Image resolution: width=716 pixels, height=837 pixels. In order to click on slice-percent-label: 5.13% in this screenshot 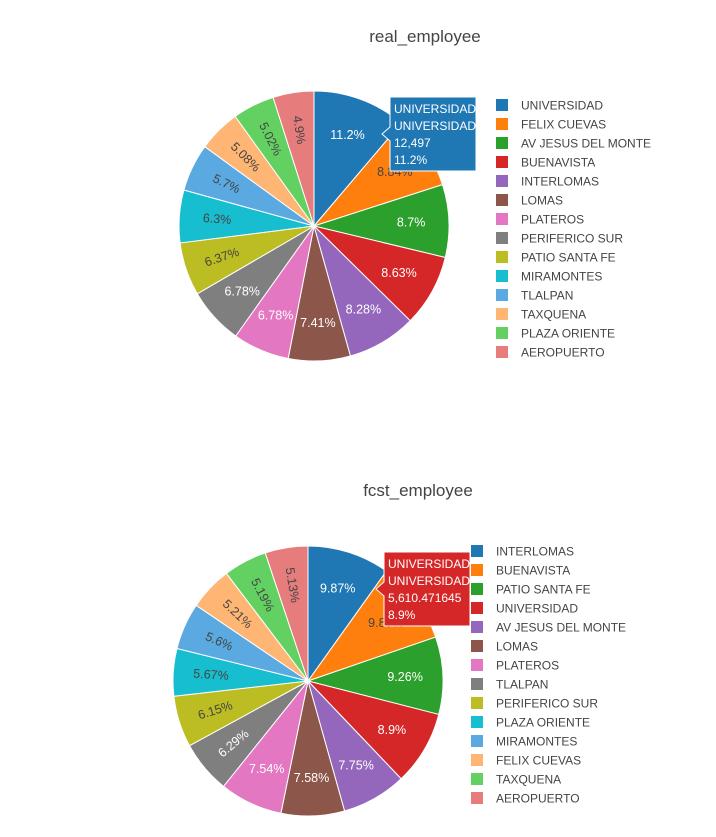, I will do `click(292, 584)`.